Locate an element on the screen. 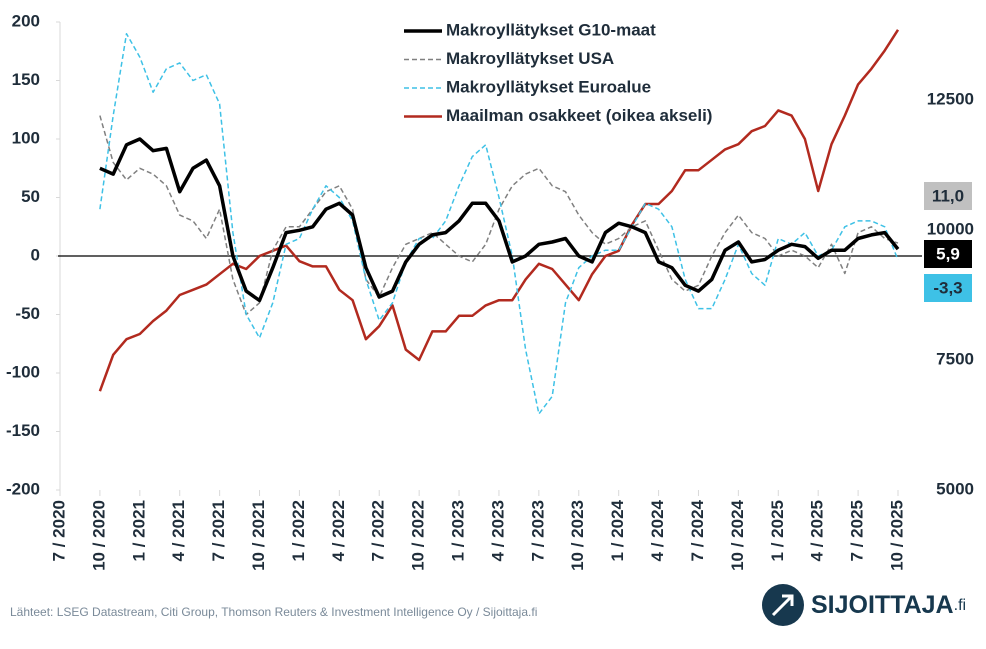 The height and width of the screenshot is (649, 986). x-tick-label: 4 / 2022 is located at coordinates (338, 530).